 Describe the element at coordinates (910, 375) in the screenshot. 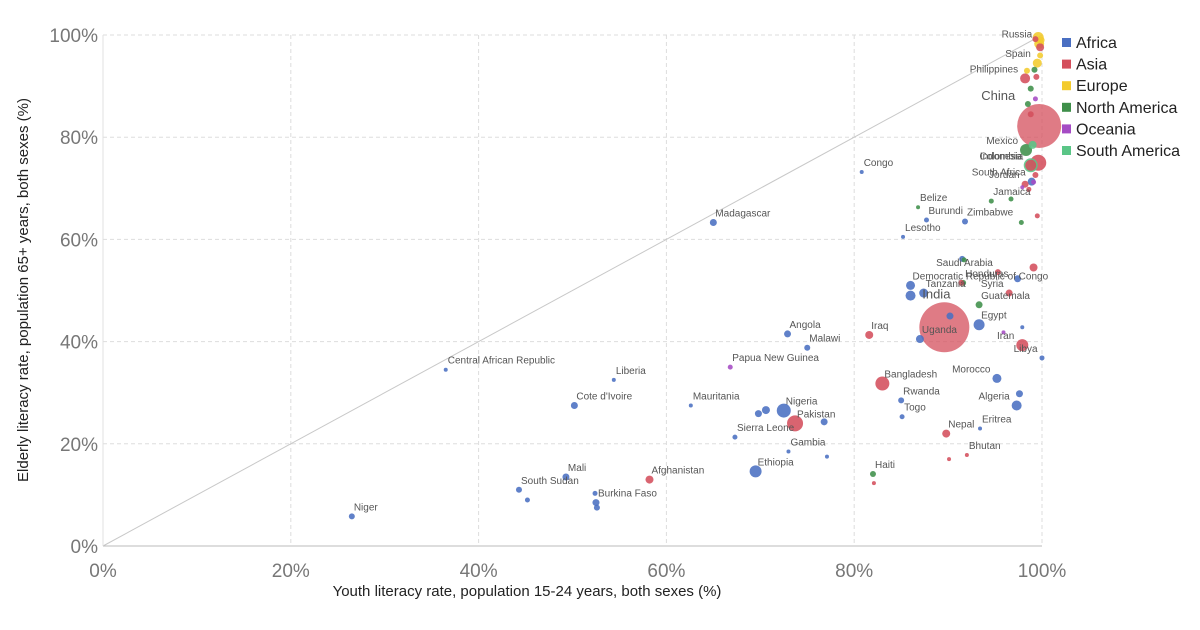

I see `point-label: Bangladesh` at that location.